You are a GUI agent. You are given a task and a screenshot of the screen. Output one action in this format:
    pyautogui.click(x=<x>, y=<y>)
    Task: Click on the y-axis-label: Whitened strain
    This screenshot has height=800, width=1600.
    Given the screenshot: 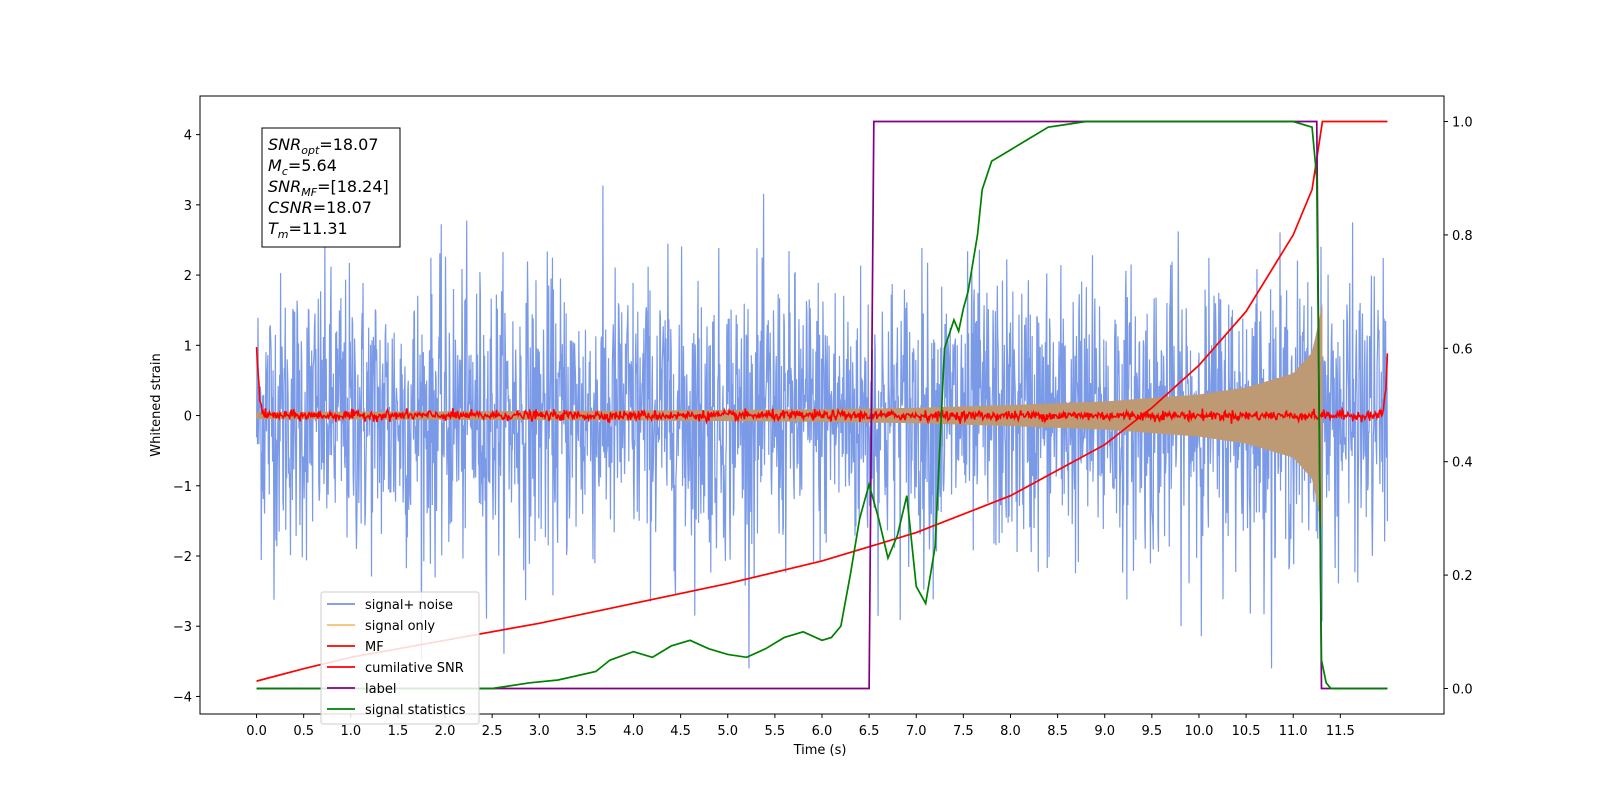 What is the action you would take?
    pyautogui.click(x=156, y=404)
    